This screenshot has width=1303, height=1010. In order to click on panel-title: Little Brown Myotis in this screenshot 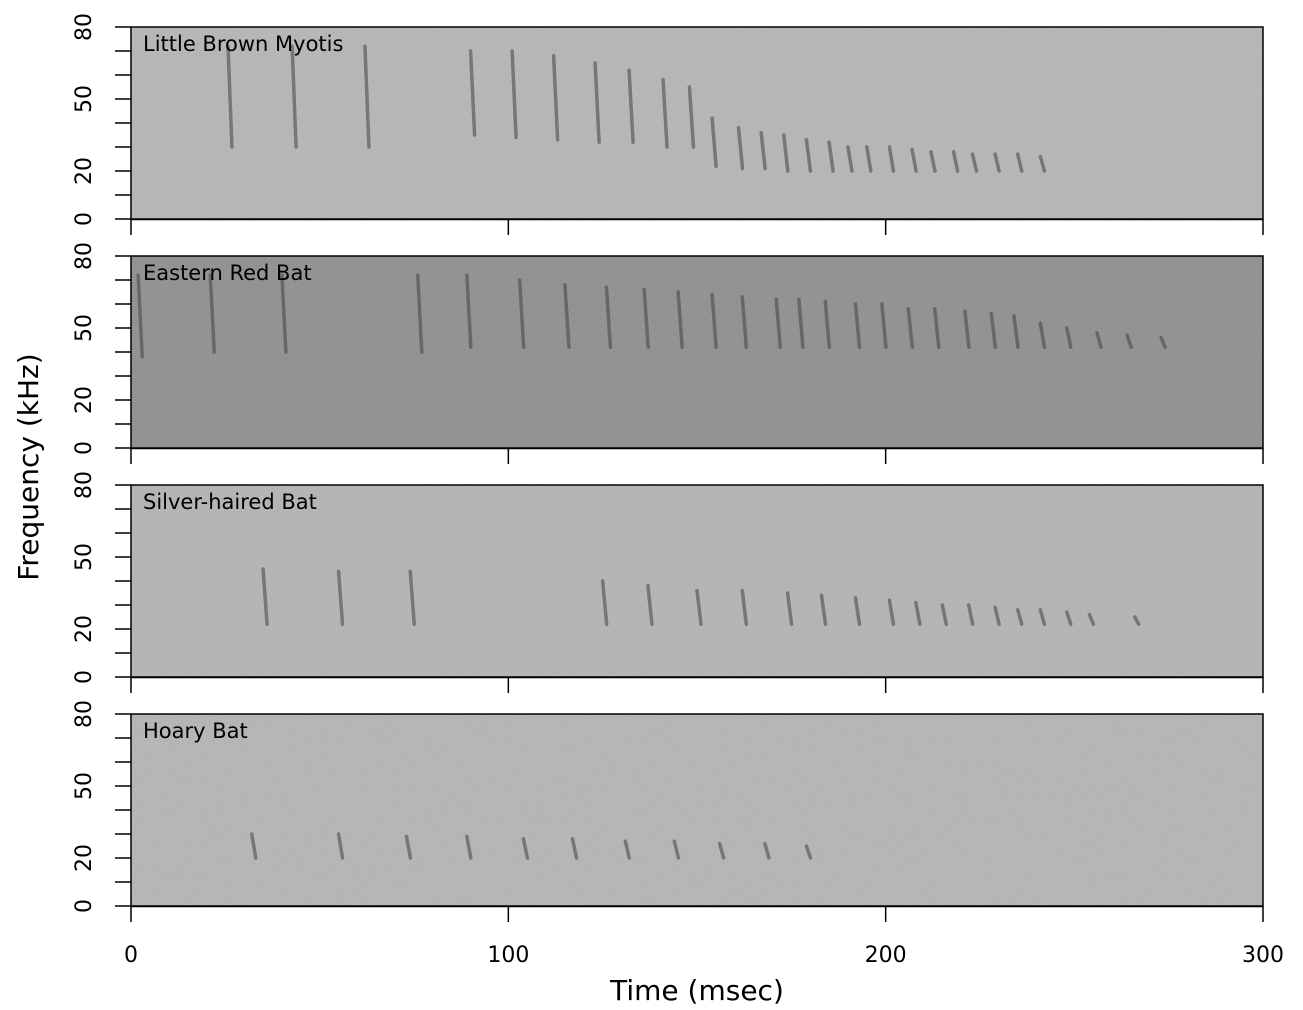, I will do `click(243, 44)`.